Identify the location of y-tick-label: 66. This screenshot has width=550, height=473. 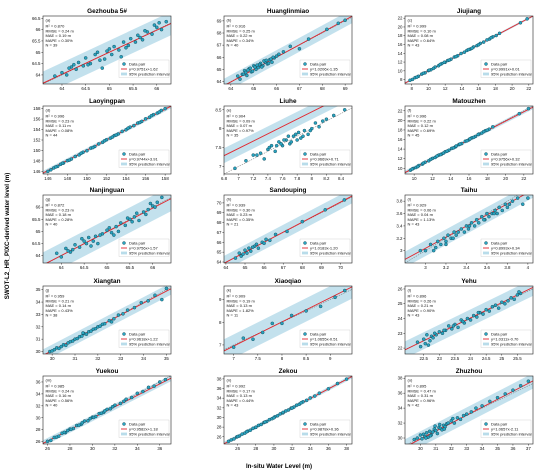
(38, 29).